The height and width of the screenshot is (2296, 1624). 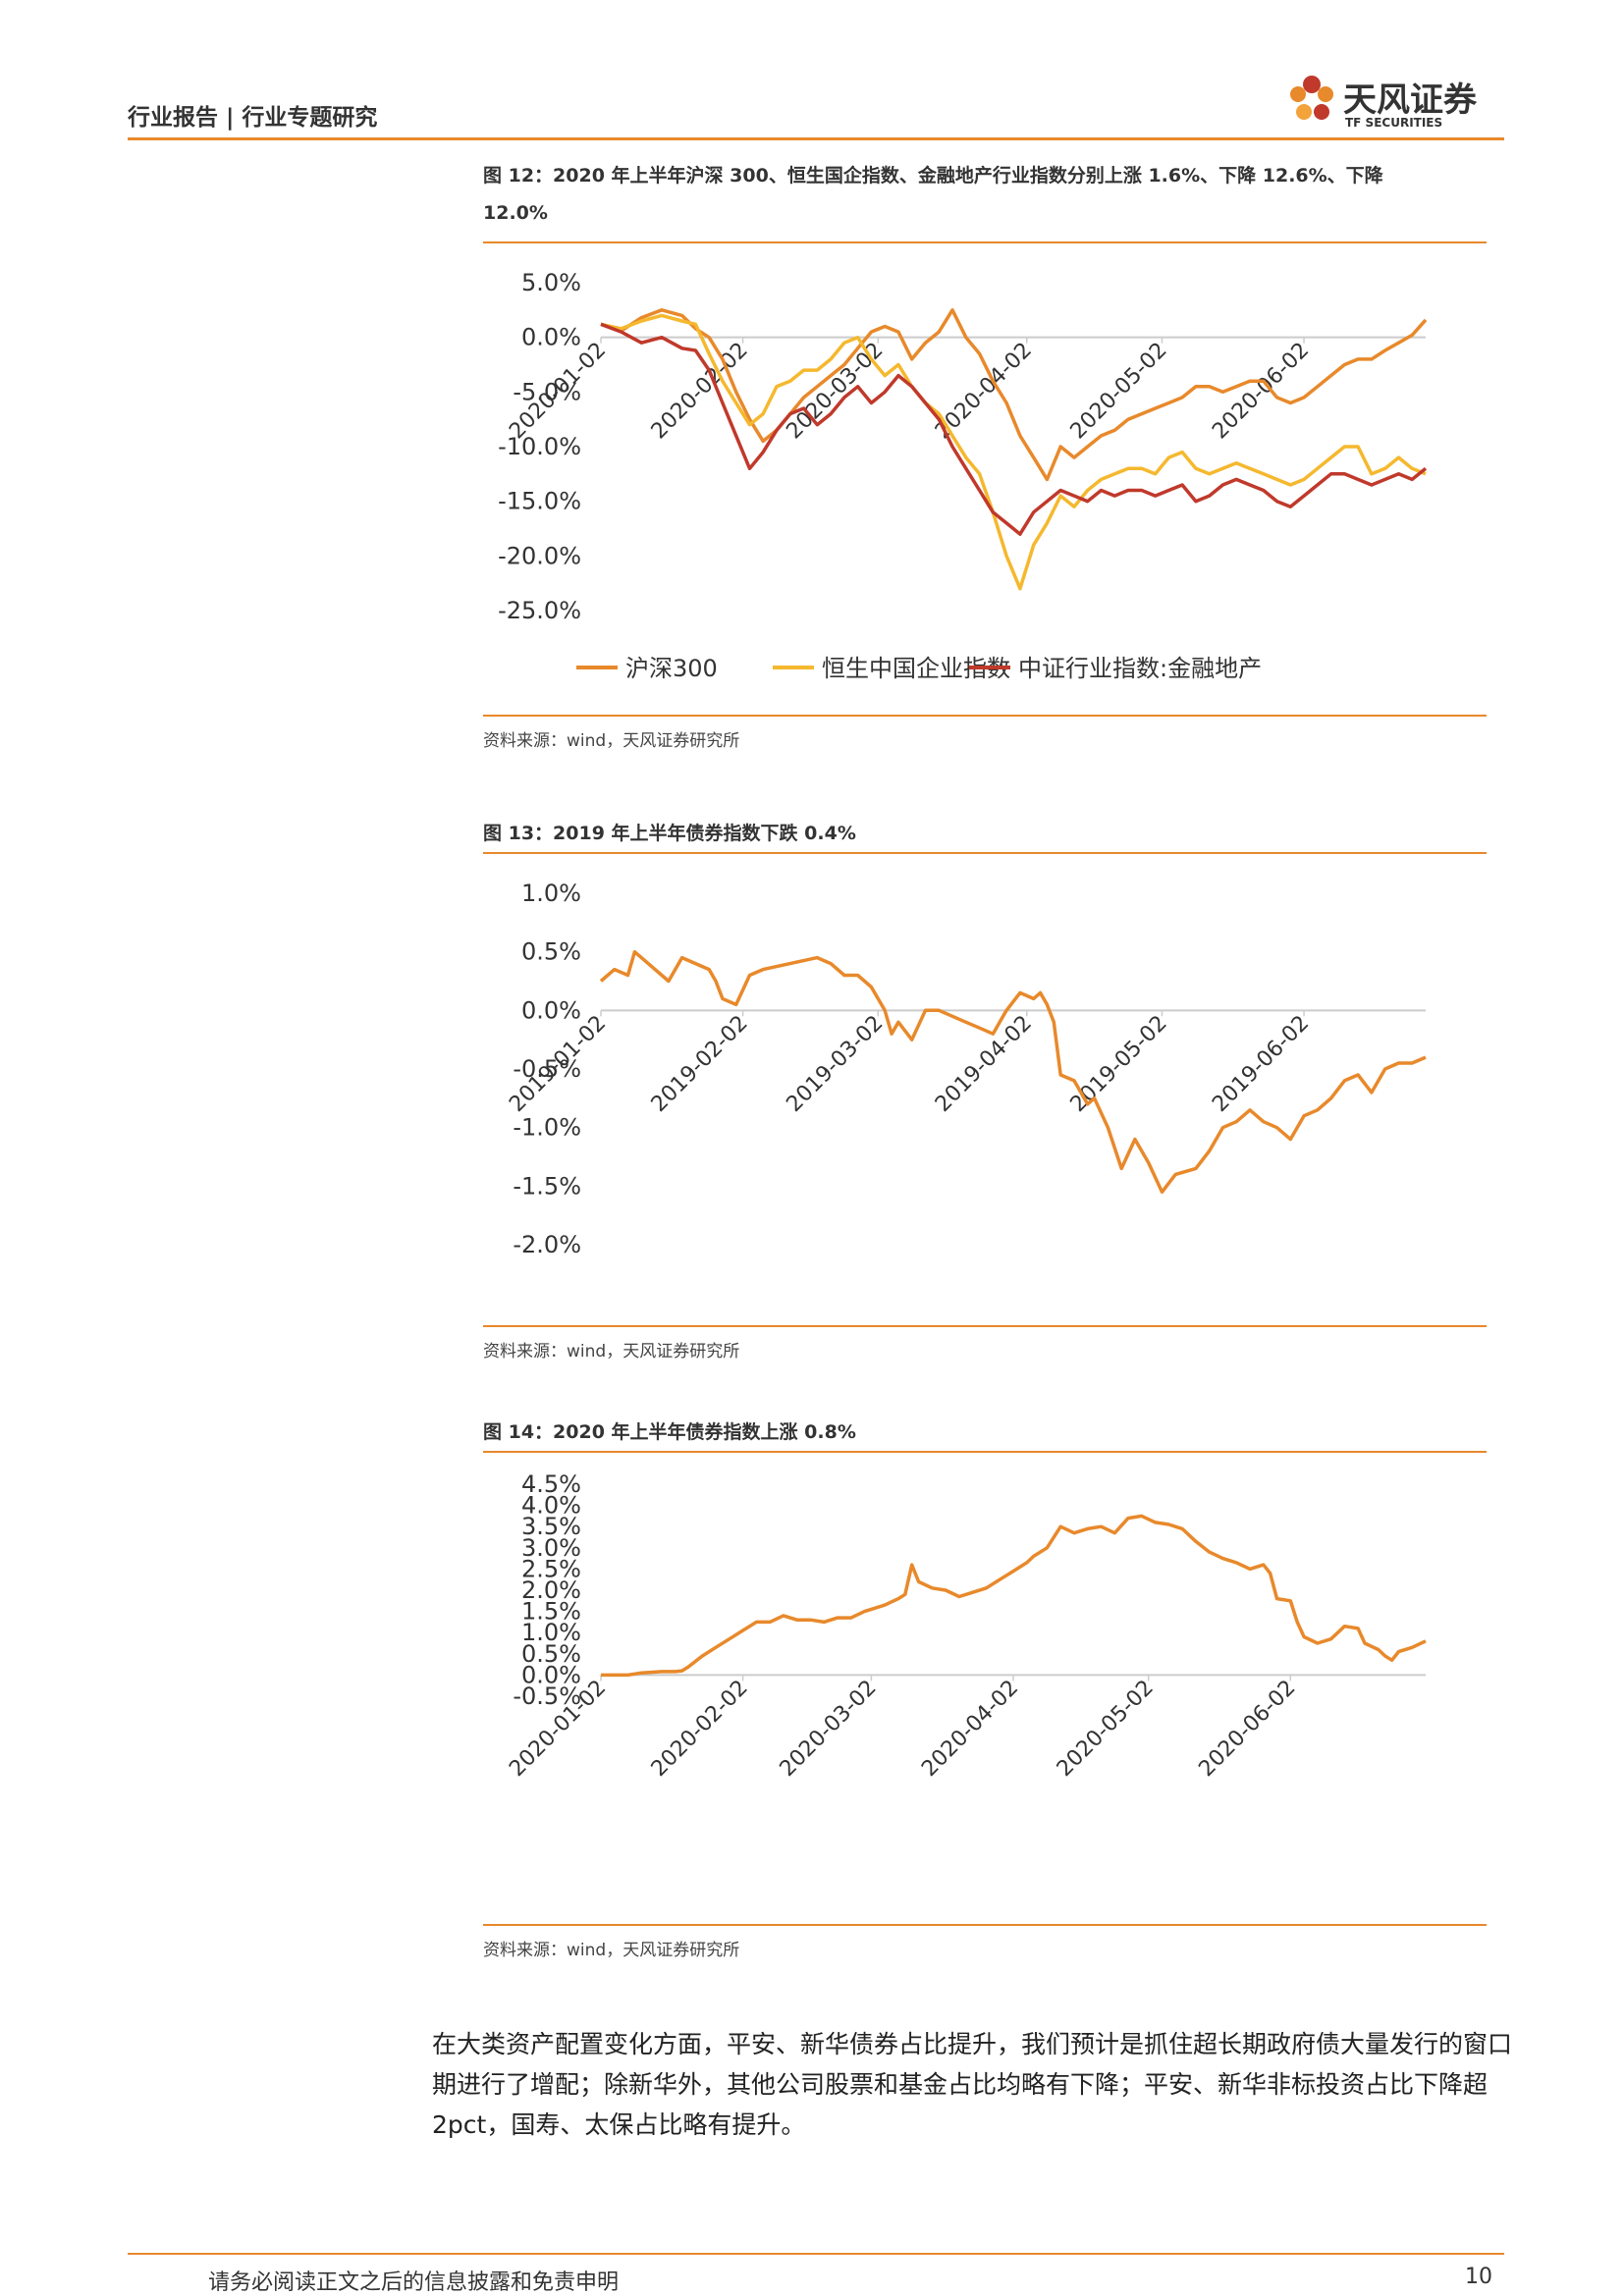 I want to click on x-tick-label: 2020-03-02, so click(x=829, y=1729).